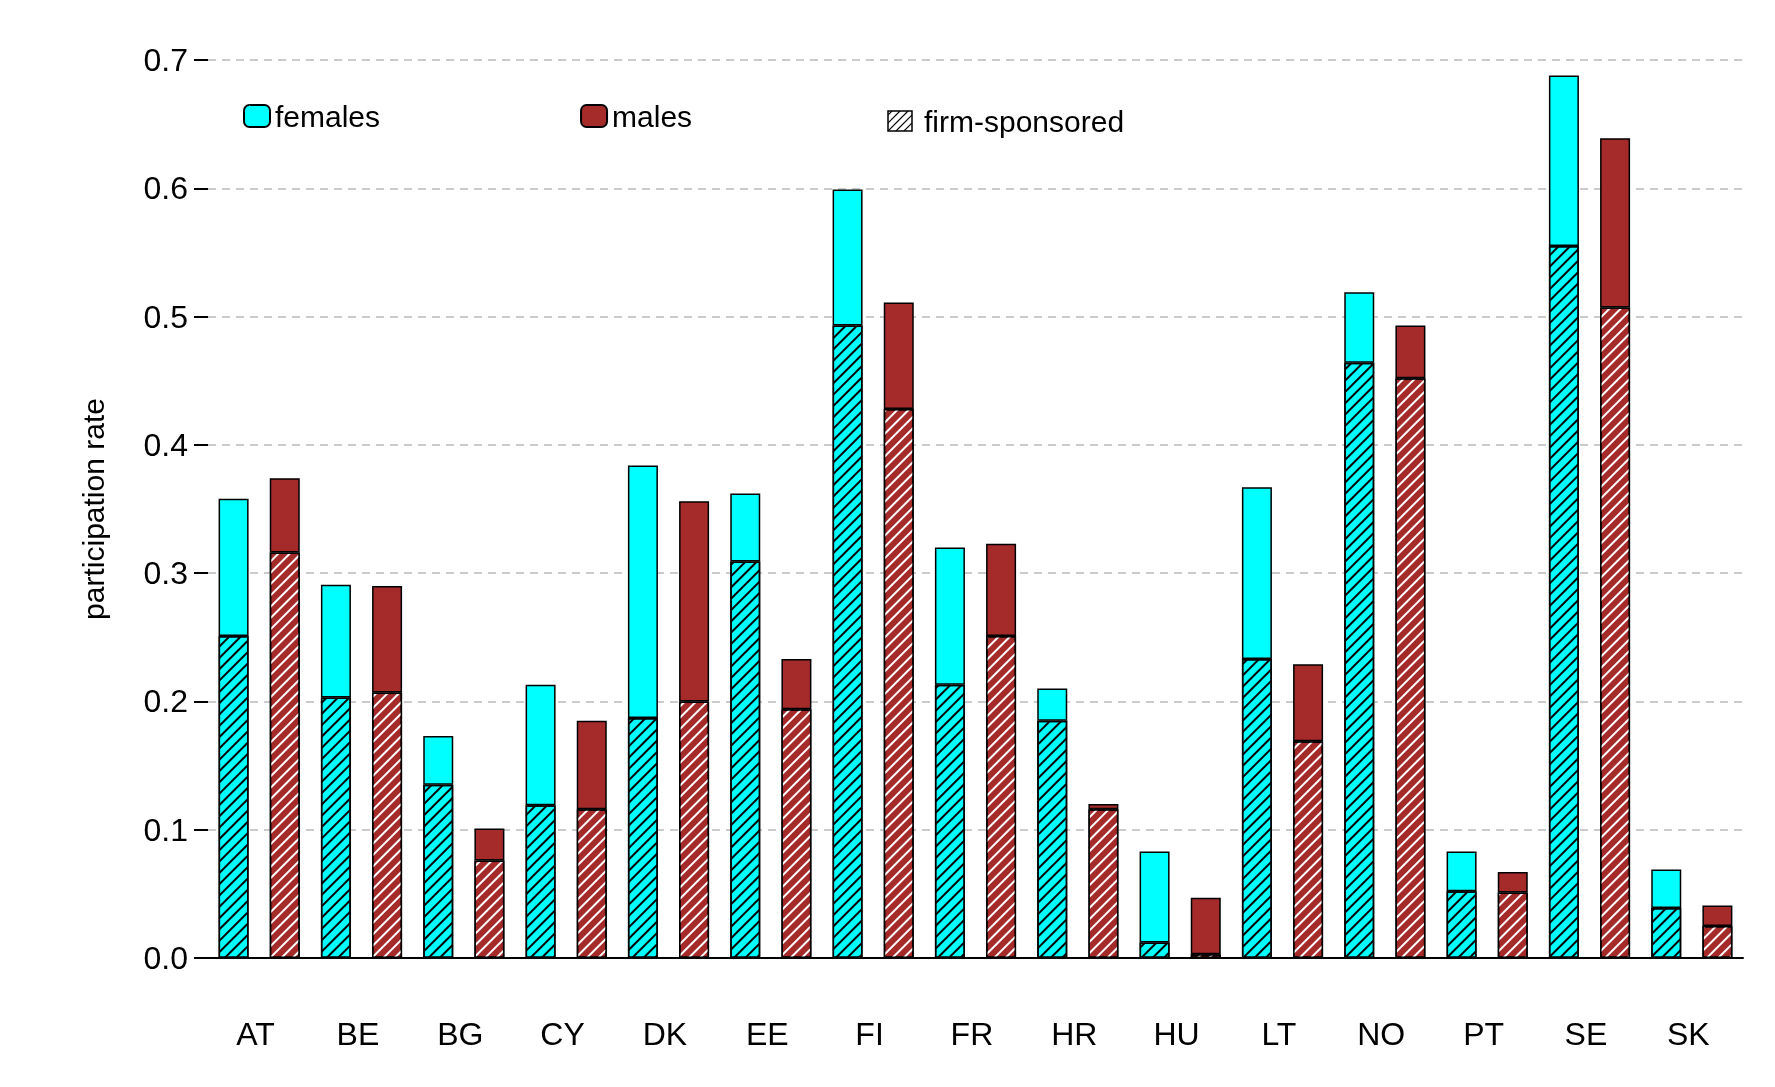 The width and height of the screenshot is (1775, 1087). What do you see at coordinates (255, 1034) in the screenshot?
I see `x-tick-label: AT` at bounding box center [255, 1034].